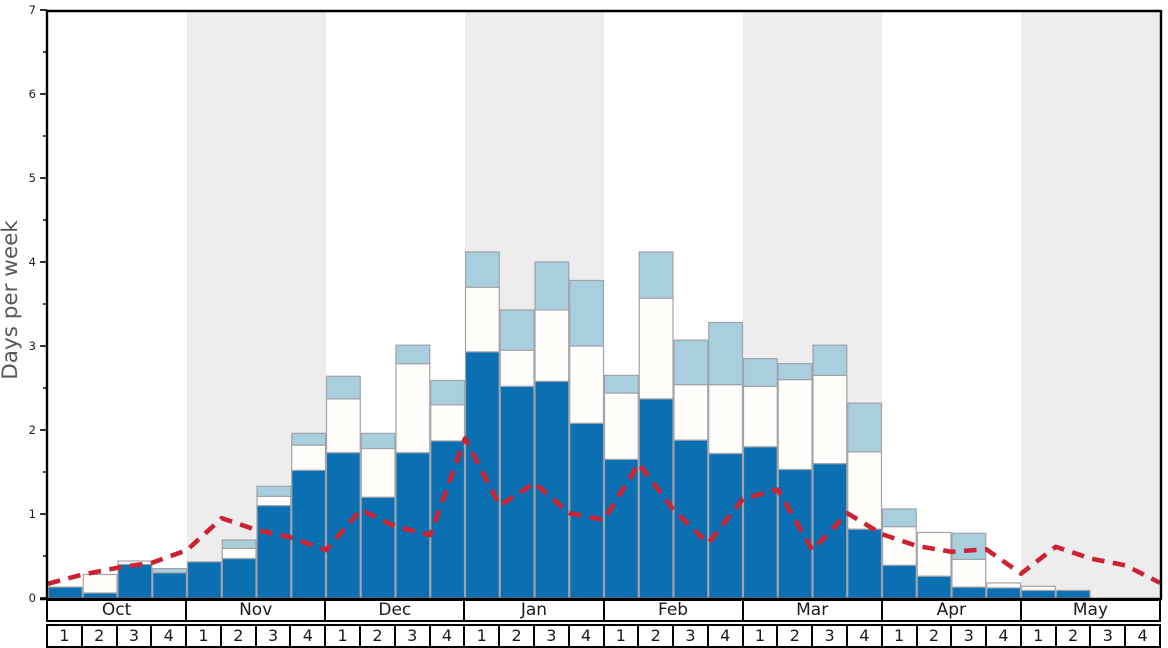 The height and width of the screenshot is (648, 1168). What do you see at coordinates (135, 636) in the screenshot?
I see `week-cell-oct-3: 3` at bounding box center [135, 636].